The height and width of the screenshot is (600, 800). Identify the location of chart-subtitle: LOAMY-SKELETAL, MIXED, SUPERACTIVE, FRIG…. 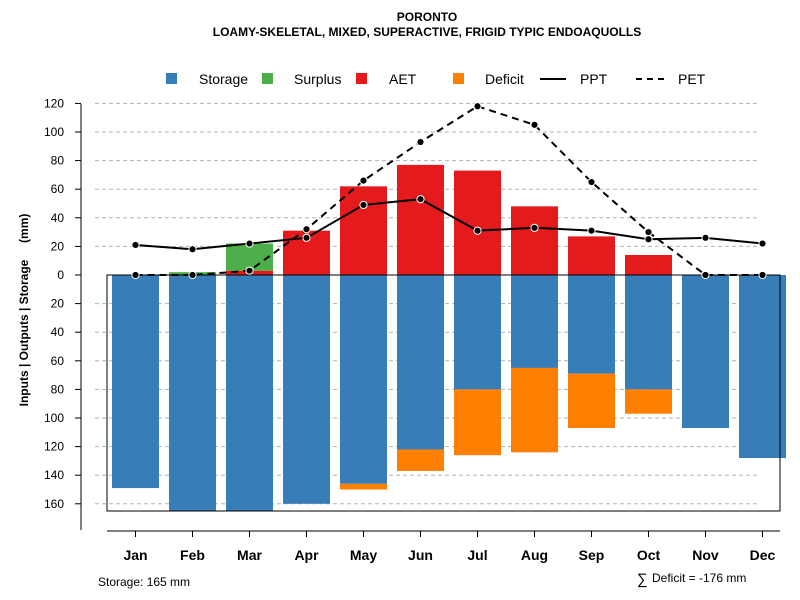
(427, 32).